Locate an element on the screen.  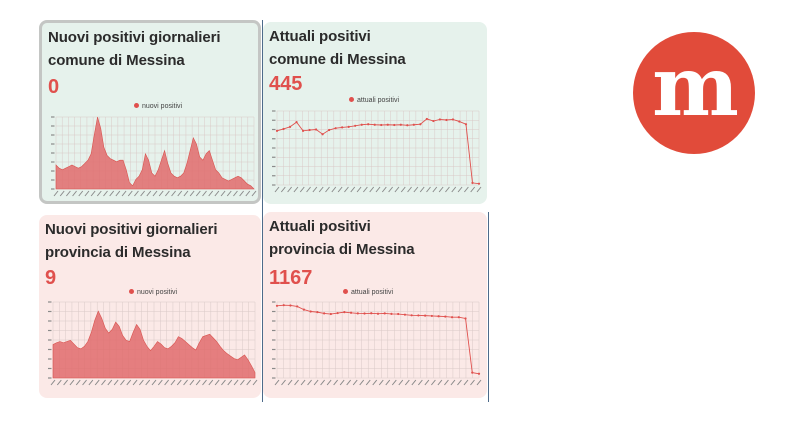
card-title-line2: provincia di Messina is located at coordinates (342, 249).